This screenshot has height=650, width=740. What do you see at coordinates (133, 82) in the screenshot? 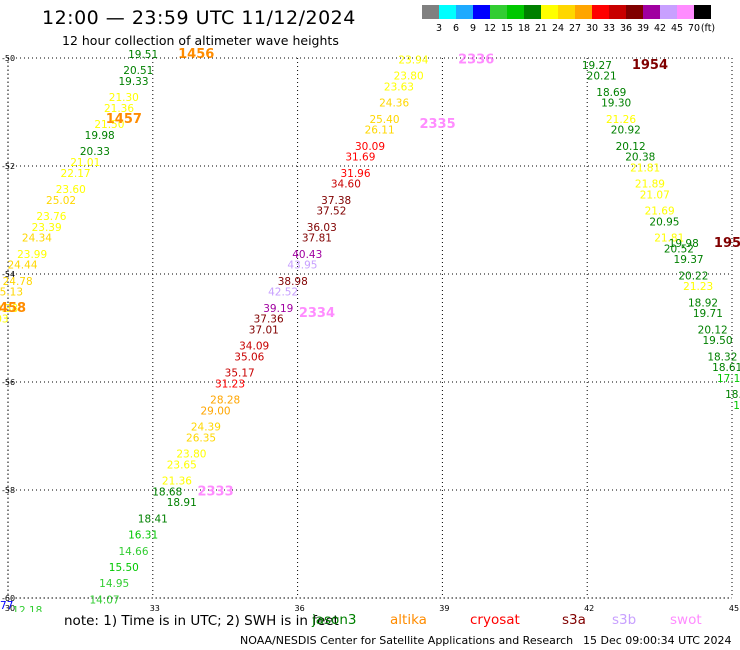
I see `wave-height-label: 19.33` at bounding box center [133, 82].